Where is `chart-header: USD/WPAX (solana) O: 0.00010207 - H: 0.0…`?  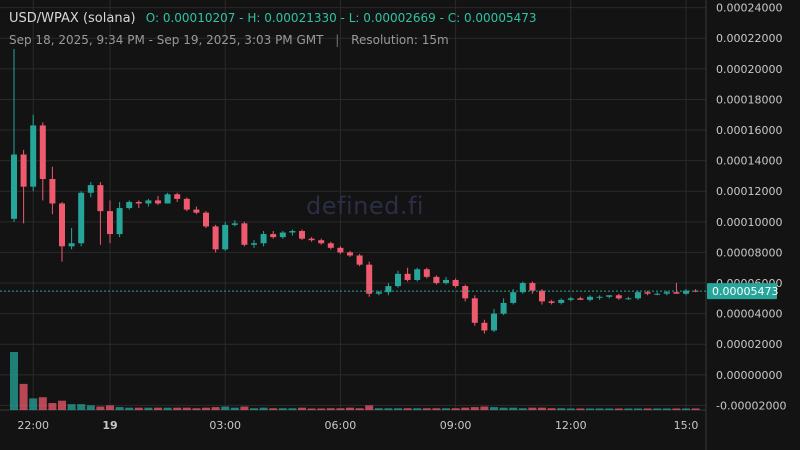 chart-header: USD/WPAX (solana) O: 0.00010207 - H: 0.0… is located at coordinates (273, 18).